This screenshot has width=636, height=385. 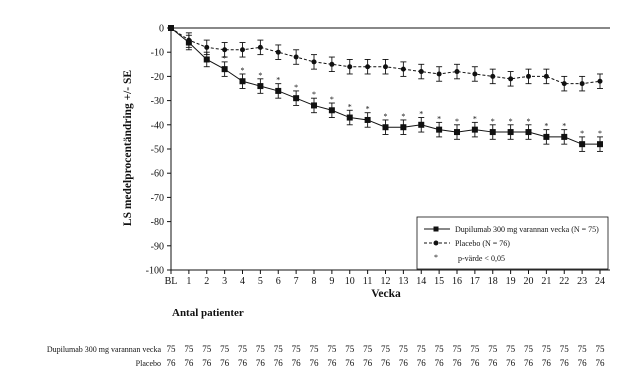 I want to click on patients-row-label-placebo: Placebo, so click(x=148, y=363).